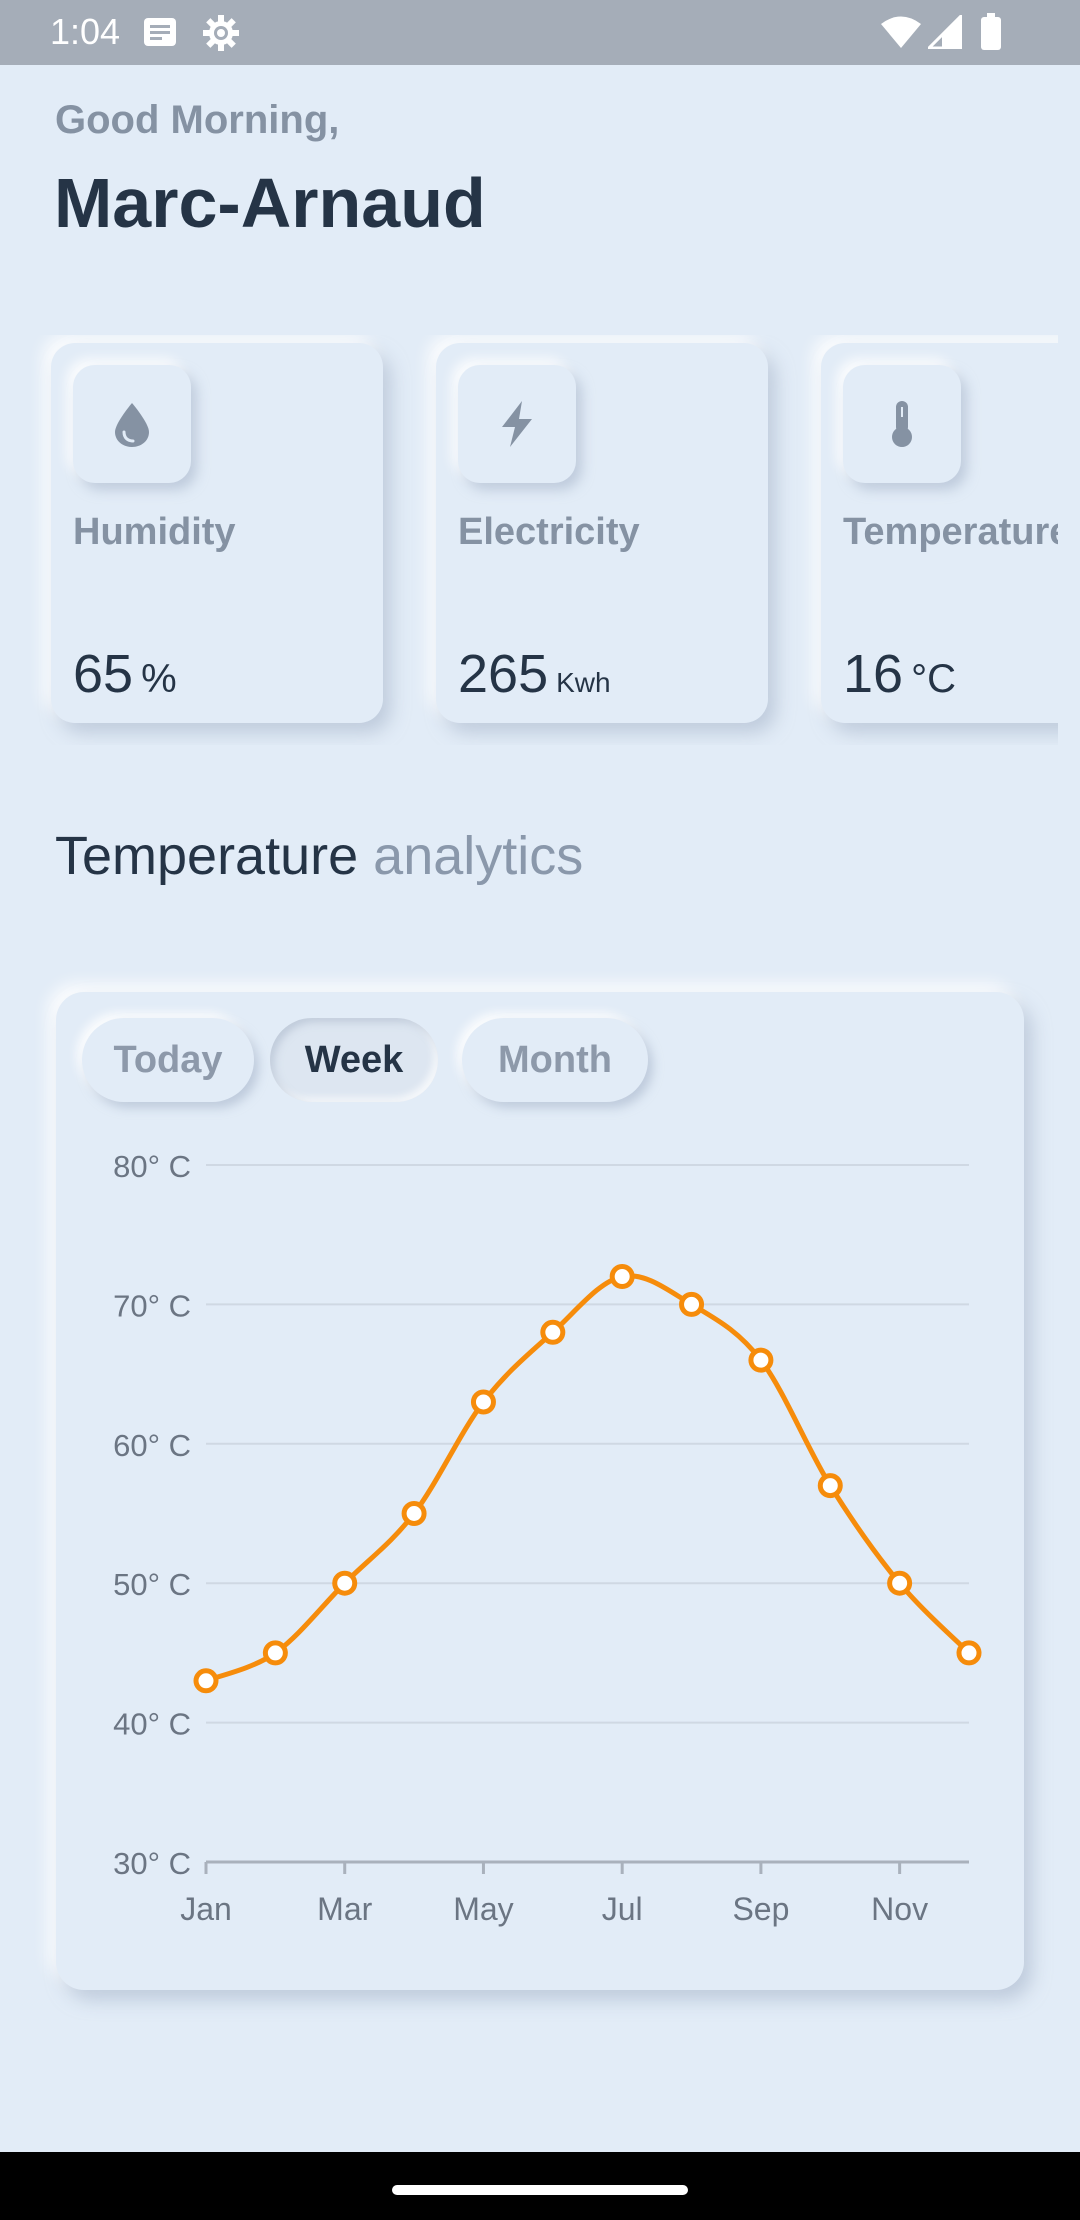 This screenshot has height=2220, width=1080. Describe the element at coordinates (152, 1445) in the screenshot. I see `y-tick-label: 60° C` at that location.